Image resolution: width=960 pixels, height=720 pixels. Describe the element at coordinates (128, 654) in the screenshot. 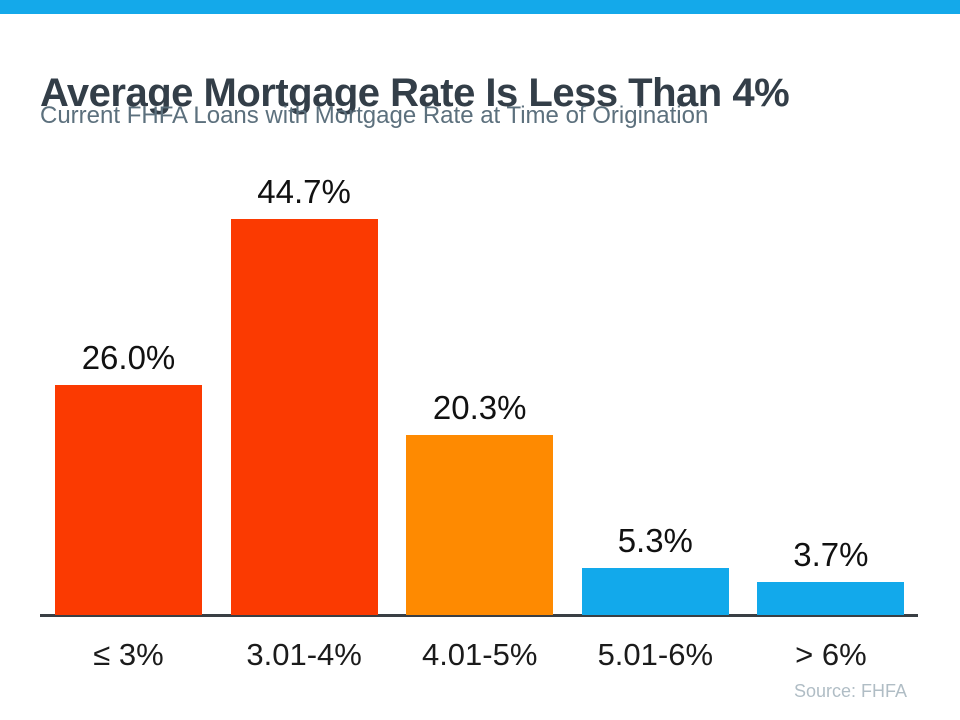

I see `category-label: ≤ 3%` at that location.